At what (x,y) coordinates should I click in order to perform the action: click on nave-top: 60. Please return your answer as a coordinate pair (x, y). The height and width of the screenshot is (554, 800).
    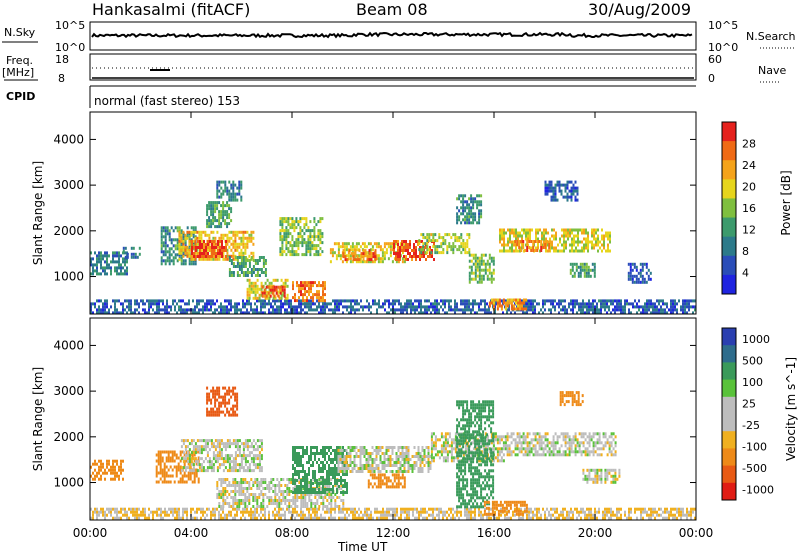
    Looking at the image, I should click on (715, 59).